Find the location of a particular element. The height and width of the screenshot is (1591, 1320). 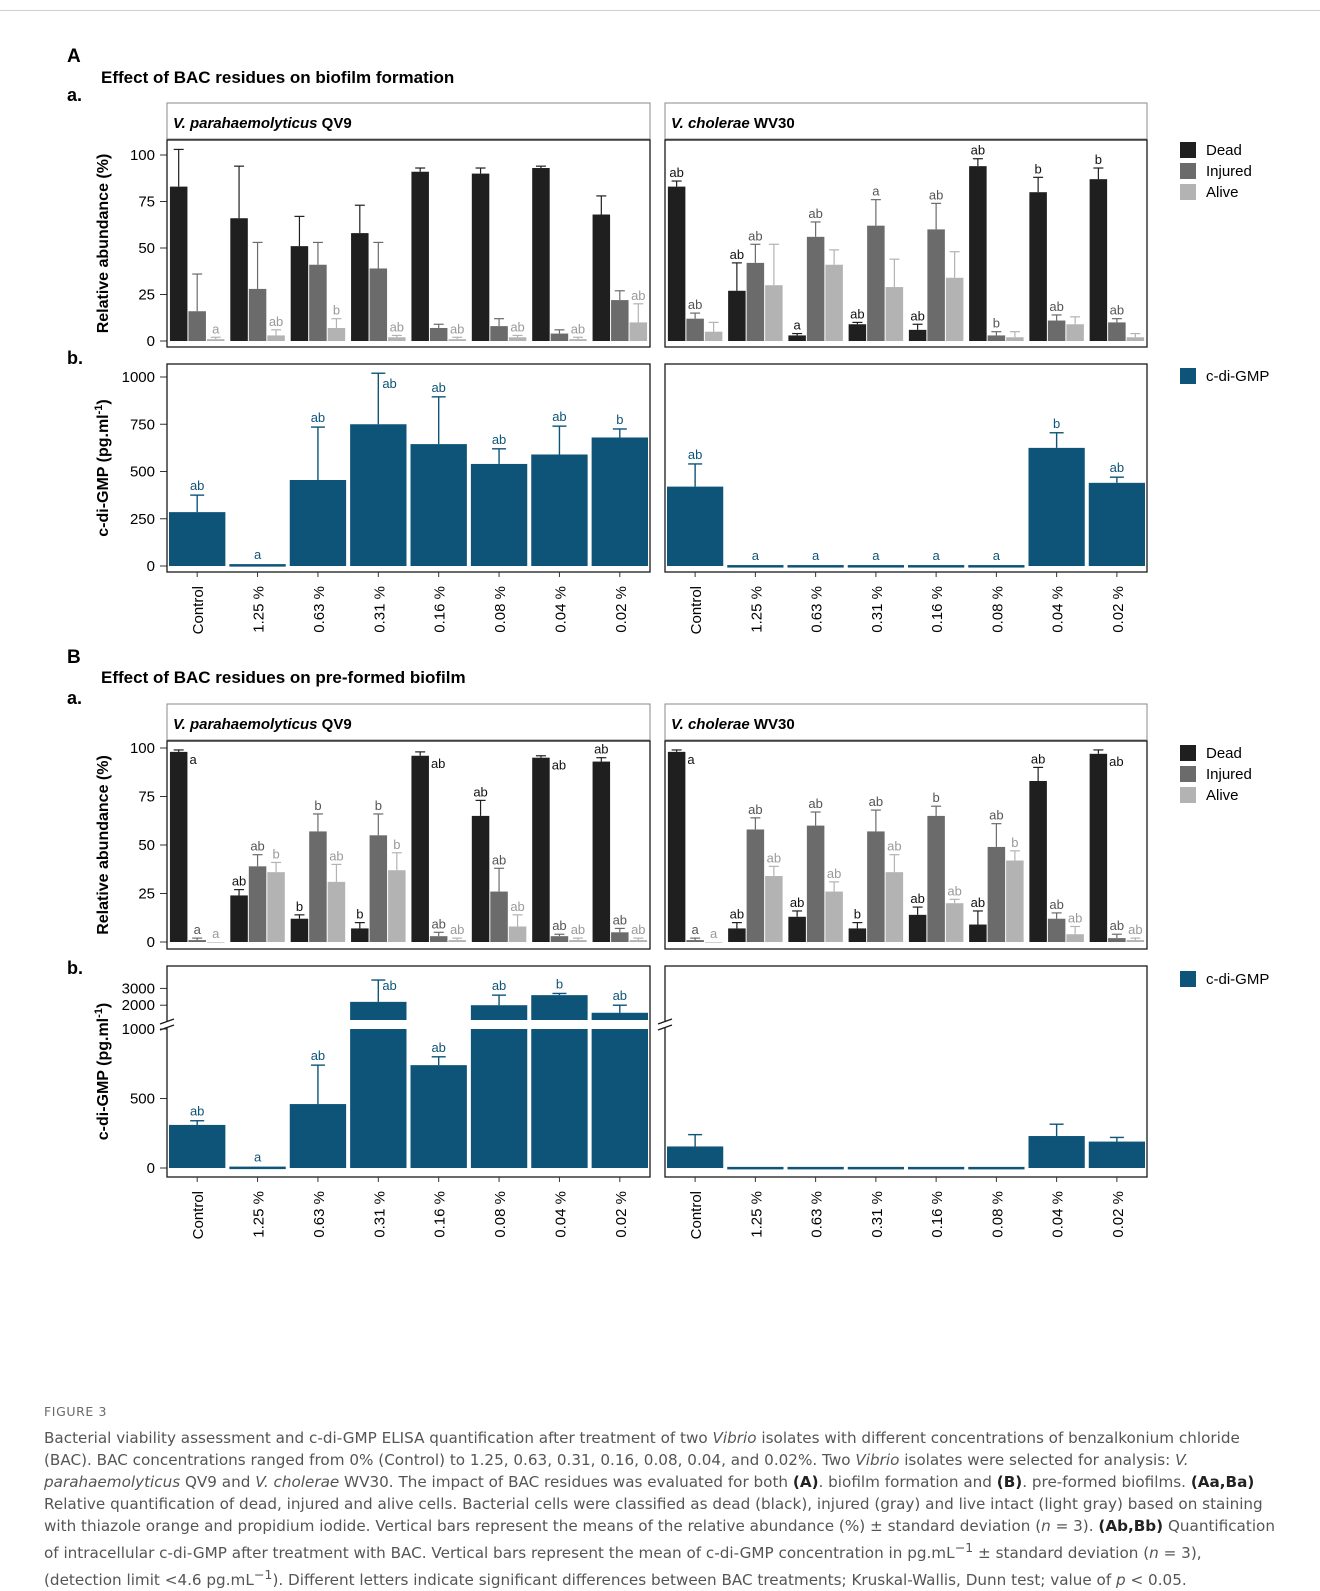

x-tick-label: 0.02 % is located at coordinates (1118, 609).